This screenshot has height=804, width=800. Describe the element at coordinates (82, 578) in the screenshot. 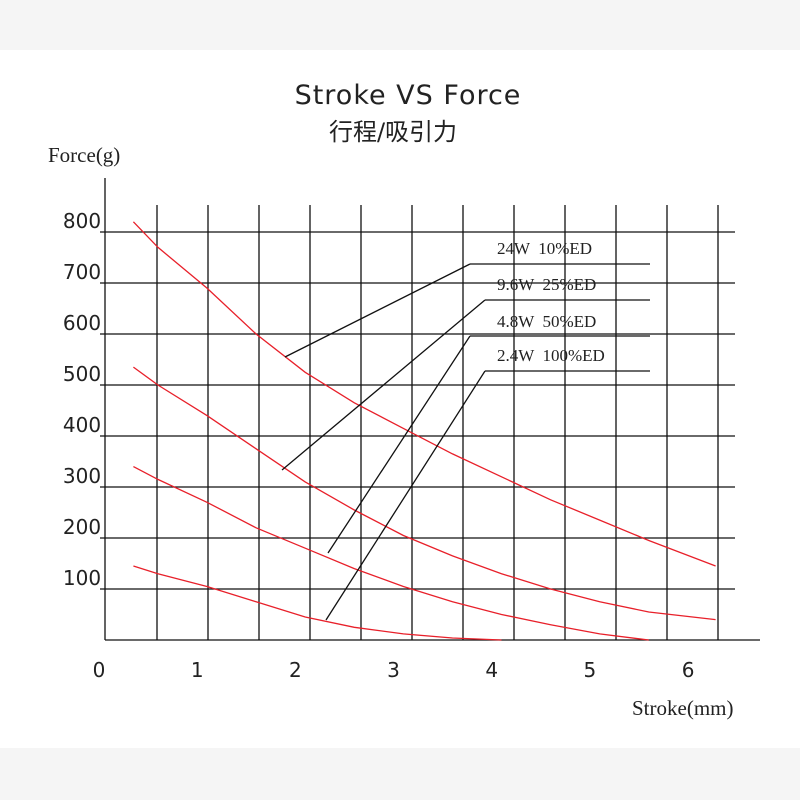

I see `y-tick-label: 100` at that location.